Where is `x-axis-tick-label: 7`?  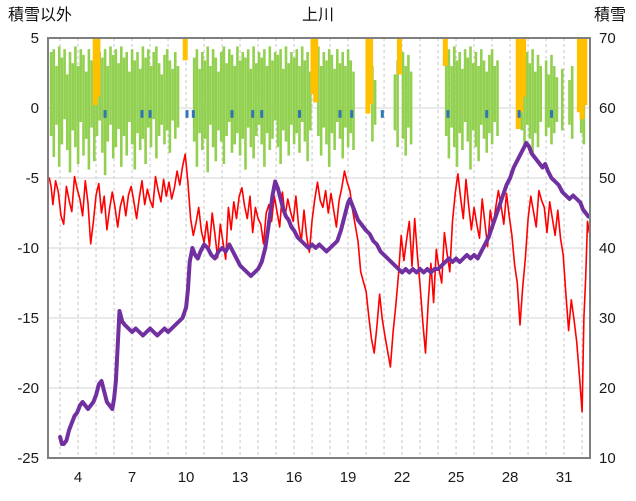 x-axis-tick-label: 7 is located at coordinates (132, 477).